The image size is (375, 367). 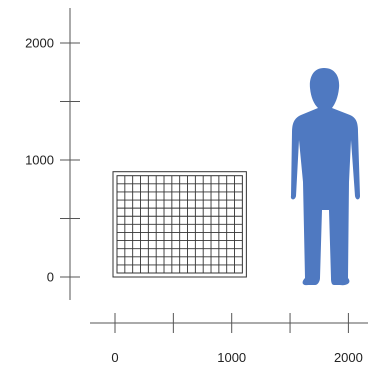 What do you see at coordinates (231, 357) in the screenshot?
I see `x-tick-label: 1000` at bounding box center [231, 357].